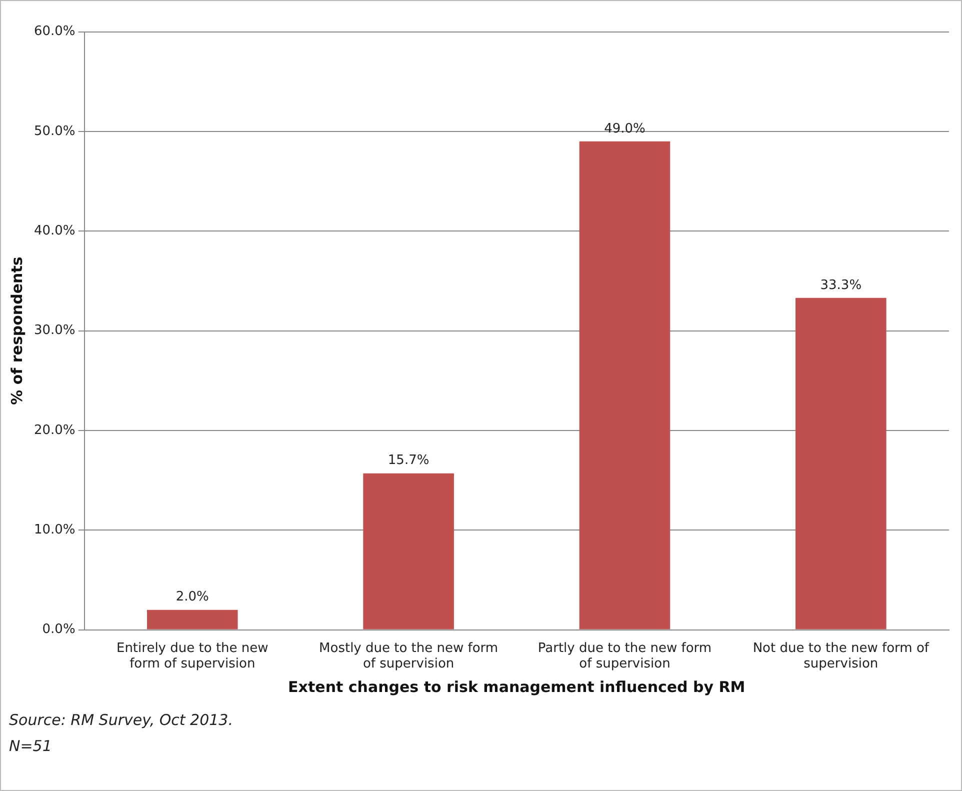  Describe the element at coordinates (17, 330) in the screenshot. I see `y-axis-title: % of respondents` at that location.